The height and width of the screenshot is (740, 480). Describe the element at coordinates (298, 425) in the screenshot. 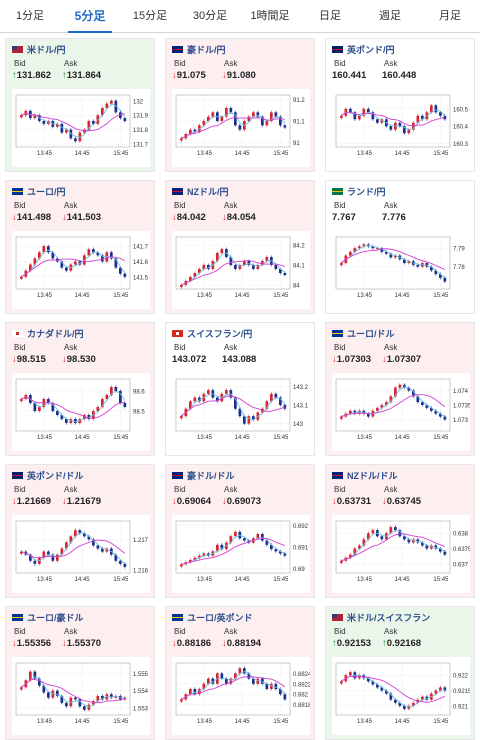

I see `y-tick-label: 143` at that location.